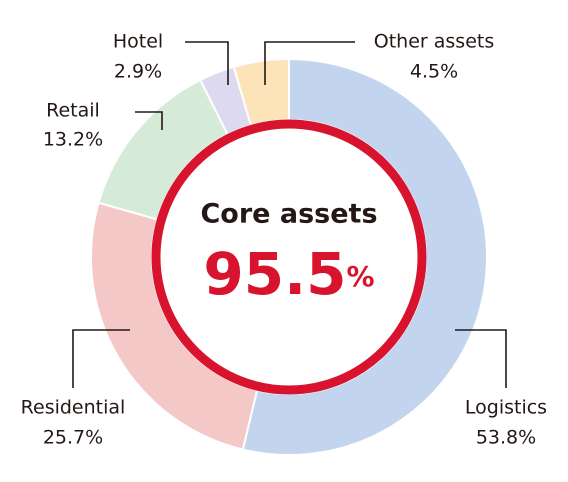 Image resolution: width=568 pixels, height=482 pixels. What do you see at coordinates (73, 438) in the screenshot?
I see `slice-value: 25.7%` at bounding box center [73, 438].